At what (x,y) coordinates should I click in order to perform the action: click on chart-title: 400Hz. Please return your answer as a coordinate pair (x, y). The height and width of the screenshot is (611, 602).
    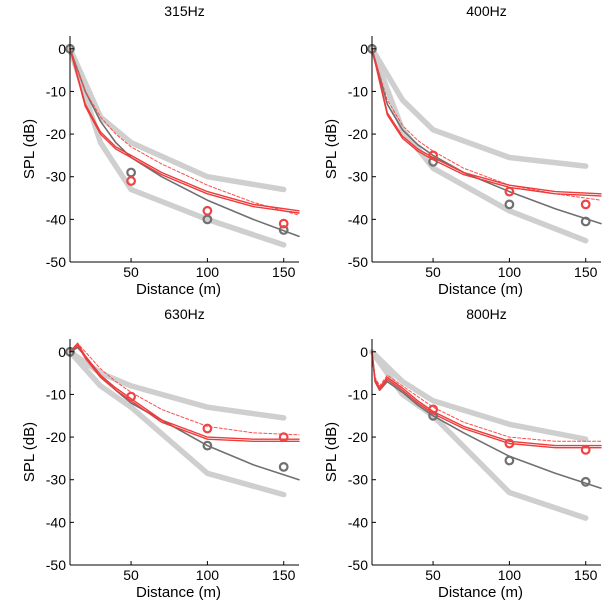
    Looking at the image, I should click on (486, 11).